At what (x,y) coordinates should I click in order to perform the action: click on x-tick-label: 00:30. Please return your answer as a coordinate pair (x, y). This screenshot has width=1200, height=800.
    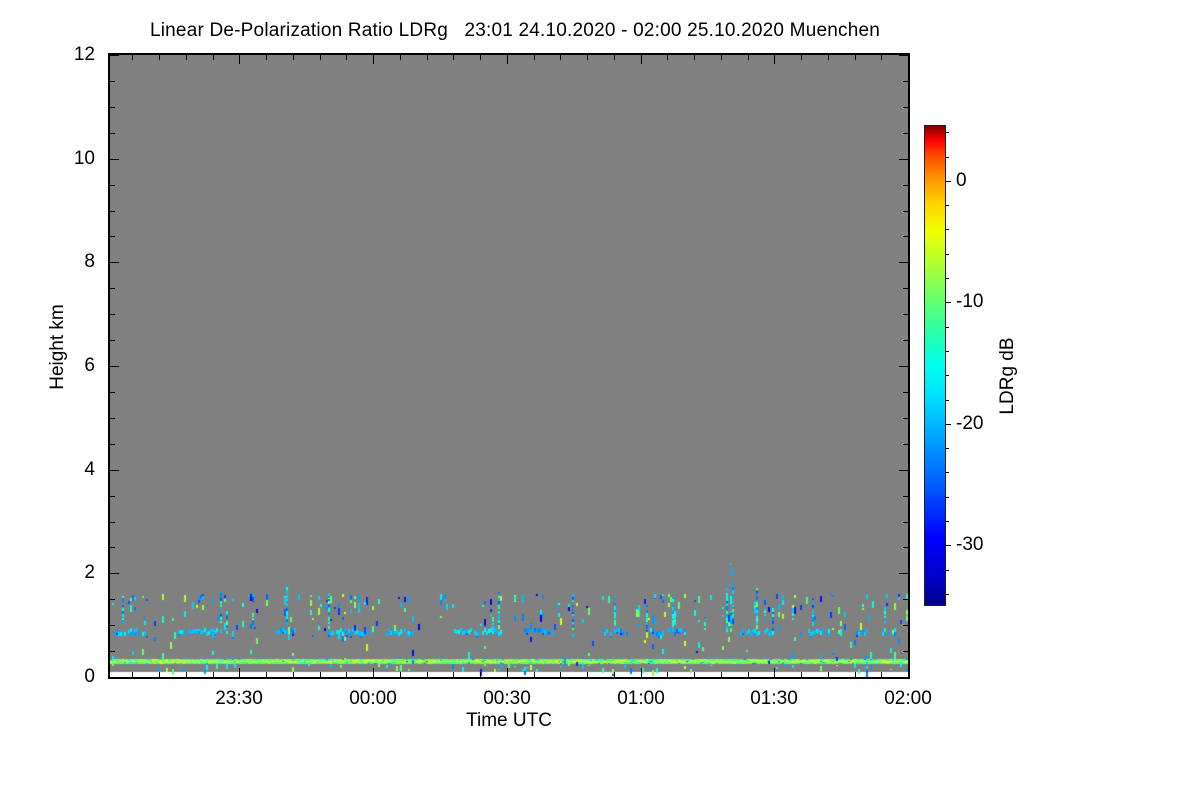
    Looking at the image, I should click on (507, 698).